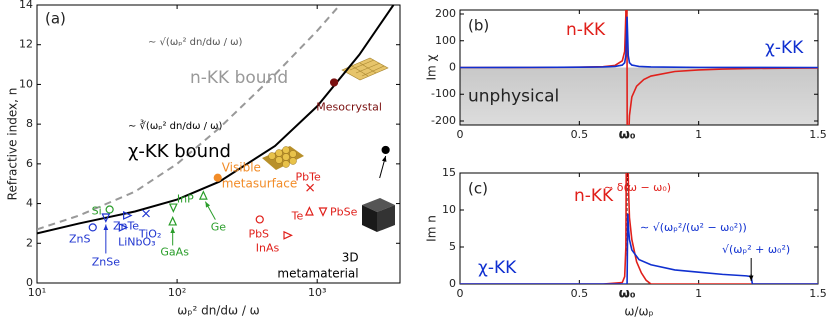 The width and height of the screenshot is (830, 328). Describe the element at coordinates (378, 215) in the screenshot. I see `metamaterial-inset` at that location.